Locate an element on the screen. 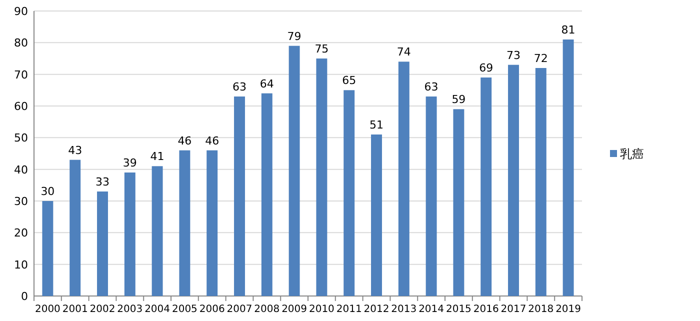 The image size is (700, 321). y-tick-label: 10 is located at coordinates (21, 265).